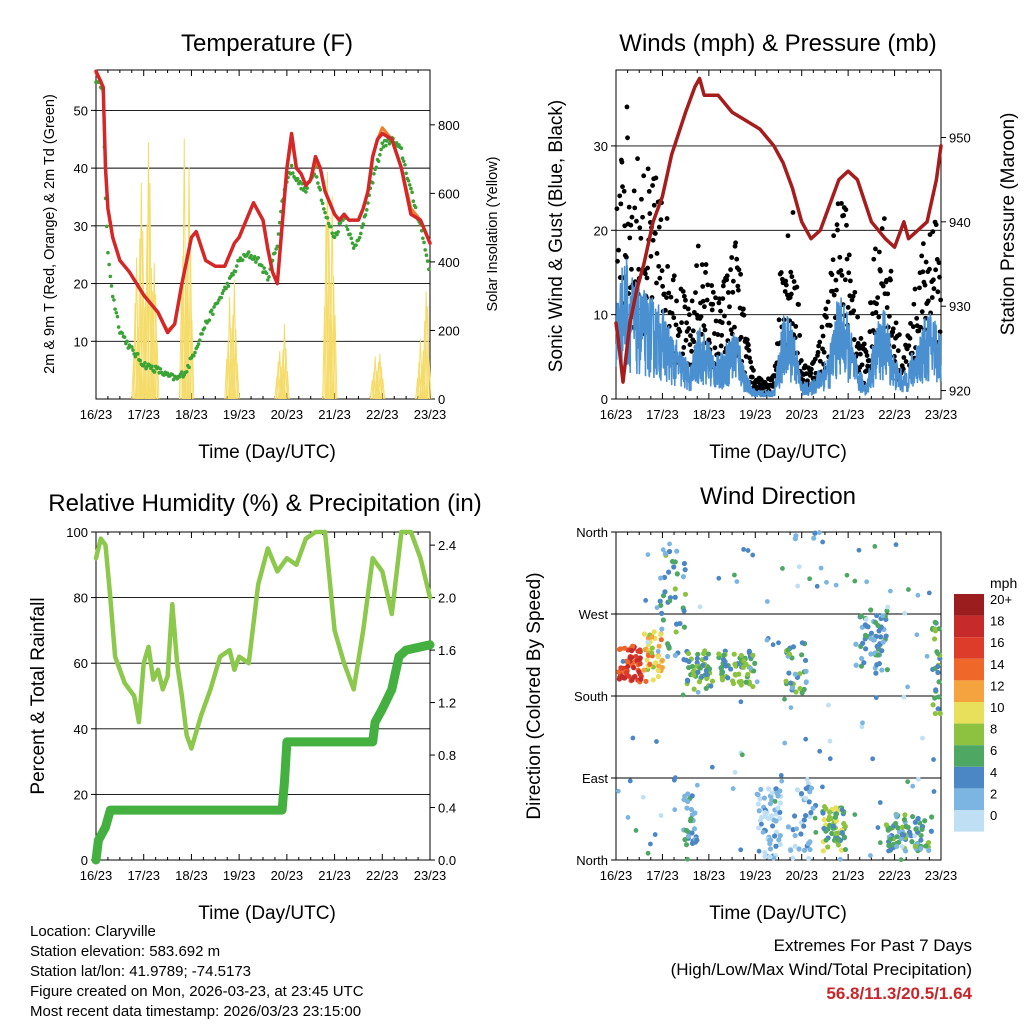 This screenshot has width=1024, height=1024. What do you see at coordinates (993, 815) in the screenshot?
I see `legend-label: 0` at bounding box center [993, 815].